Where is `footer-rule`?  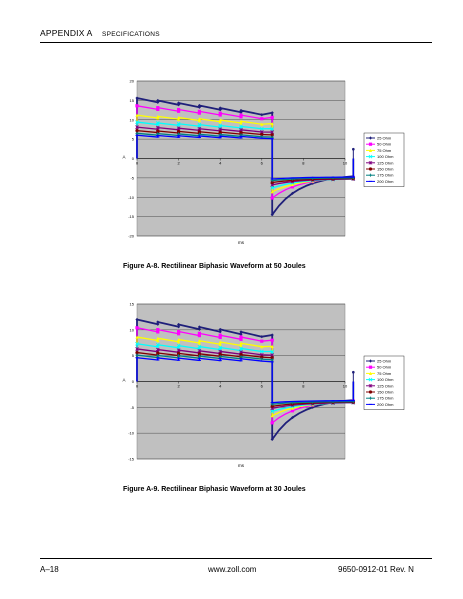 footer-rule is located at coordinates (236, 558).